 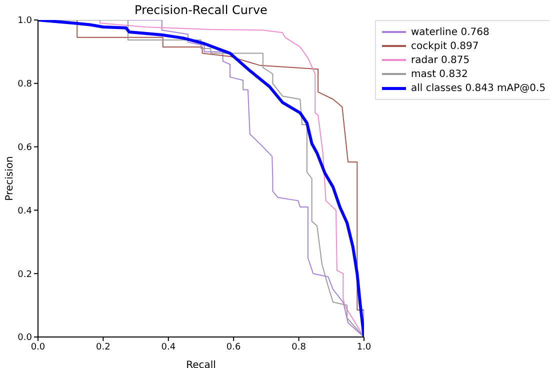 What do you see at coordinates (439, 74) in the screenshot?
I see `legend-label: mast 0.832` at bounding box center [439, 74].